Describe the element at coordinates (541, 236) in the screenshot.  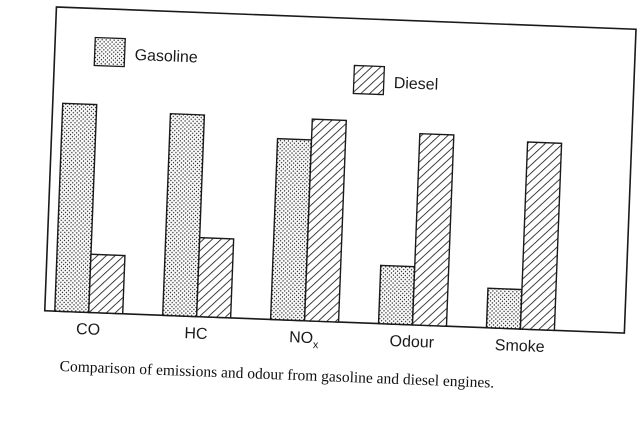
I see `bar-diesel-smoke` at that location.